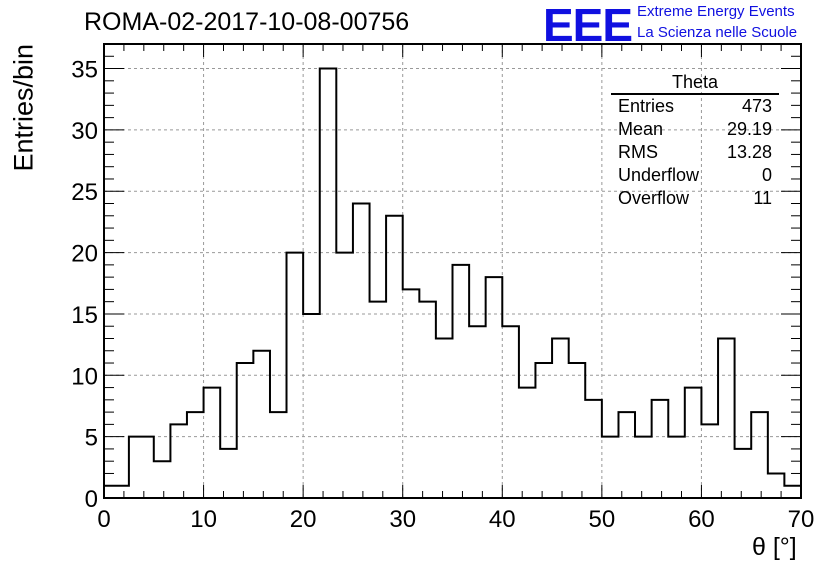 This screenshot has height=572, width=836. What do you see at coordinates (588, 25) in the screenshot?
I see `eee-logo: EEE` at bounding box center [588, 25].